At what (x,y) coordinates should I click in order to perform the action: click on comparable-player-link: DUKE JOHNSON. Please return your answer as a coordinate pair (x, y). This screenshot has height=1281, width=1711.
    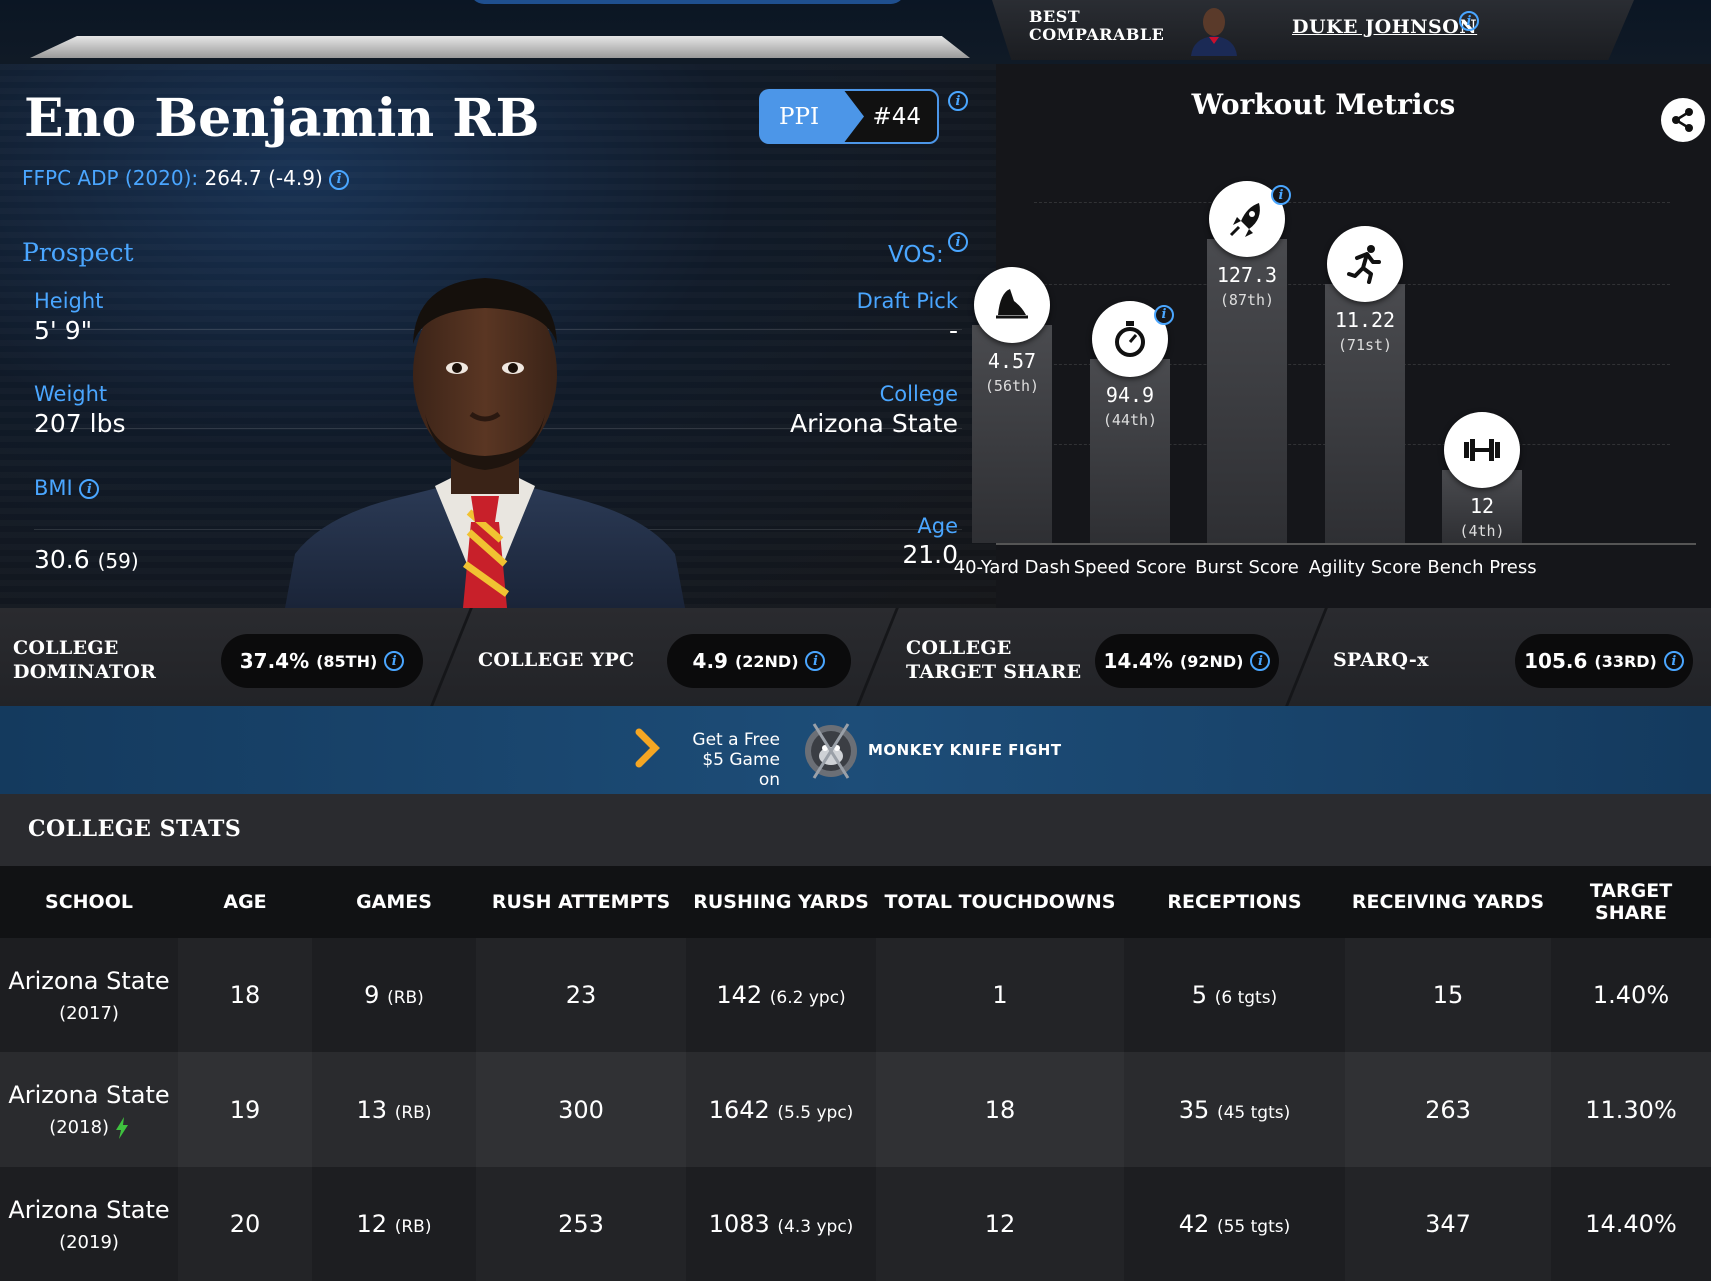
    Looking at the image, I should click on (1385, 27).